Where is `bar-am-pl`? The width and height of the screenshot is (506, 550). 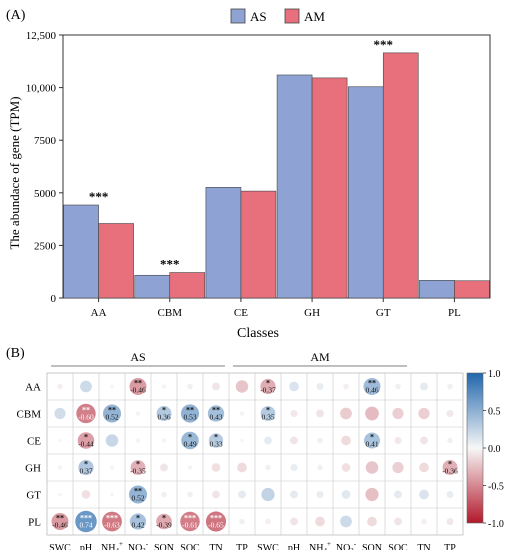 bar-am-pl is located at coordinates (472, 289).